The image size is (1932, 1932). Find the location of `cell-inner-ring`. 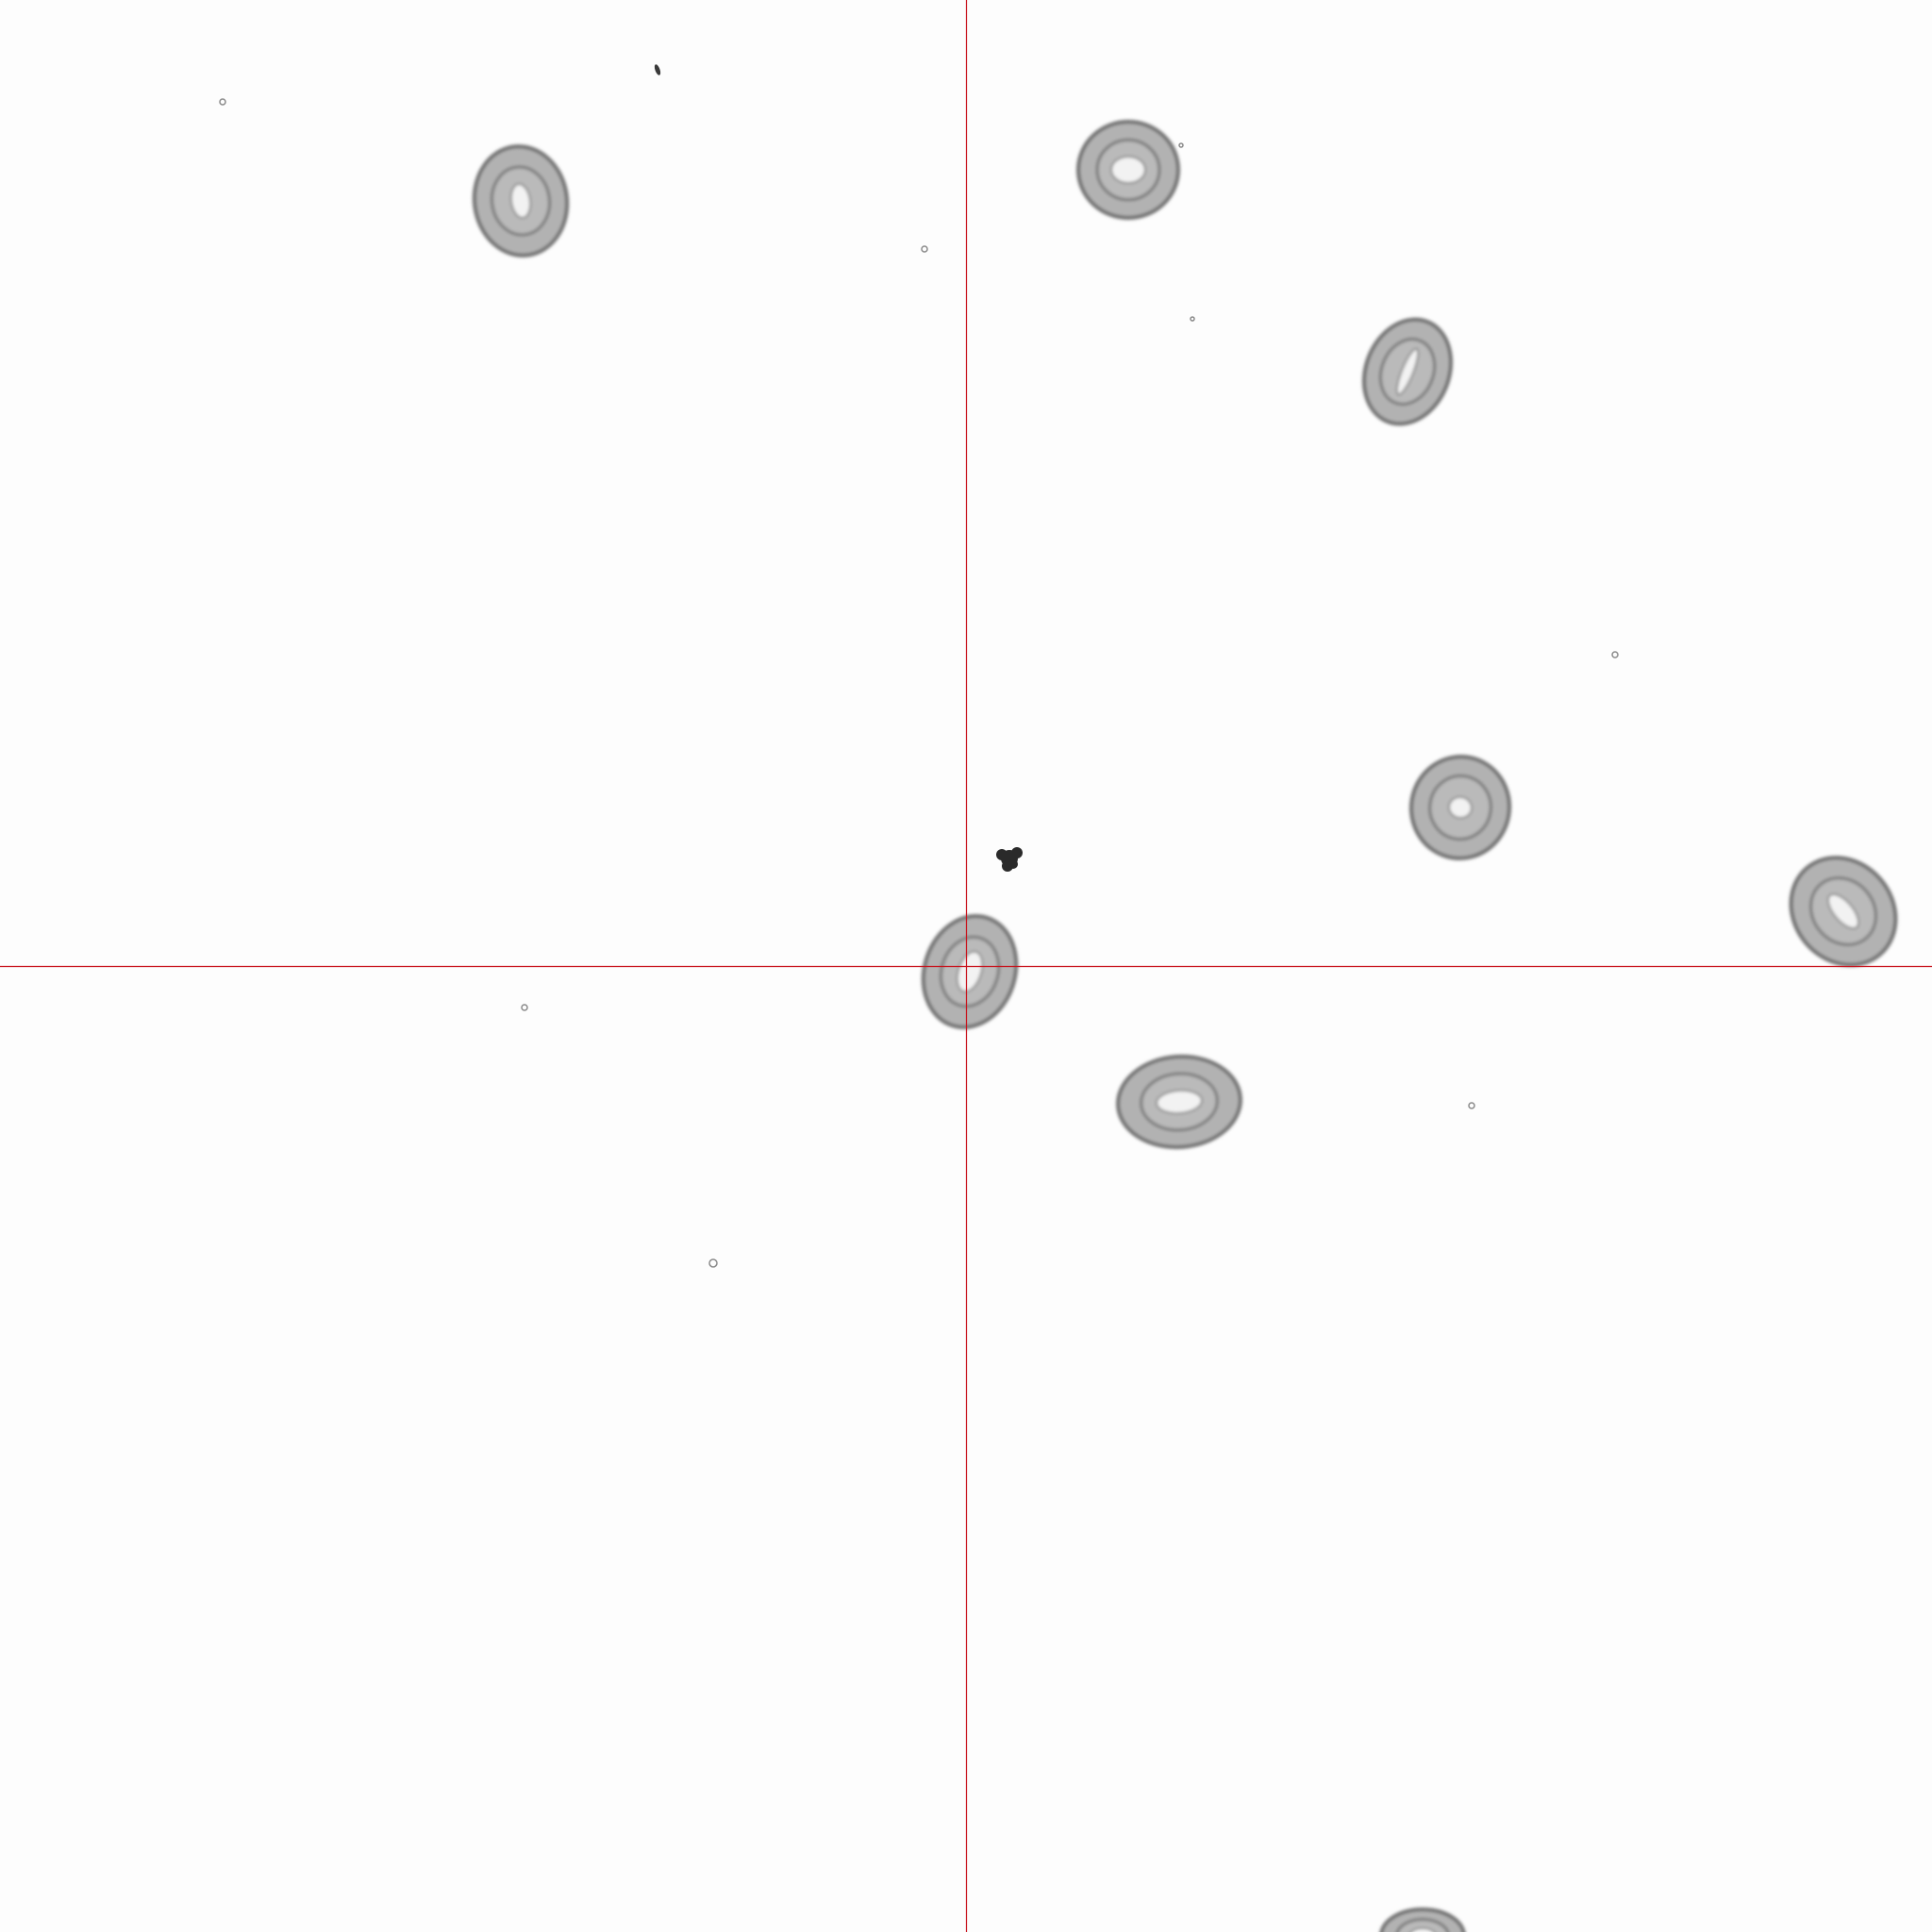

cell-inner-ring is located at coordinates (1422, 1925).